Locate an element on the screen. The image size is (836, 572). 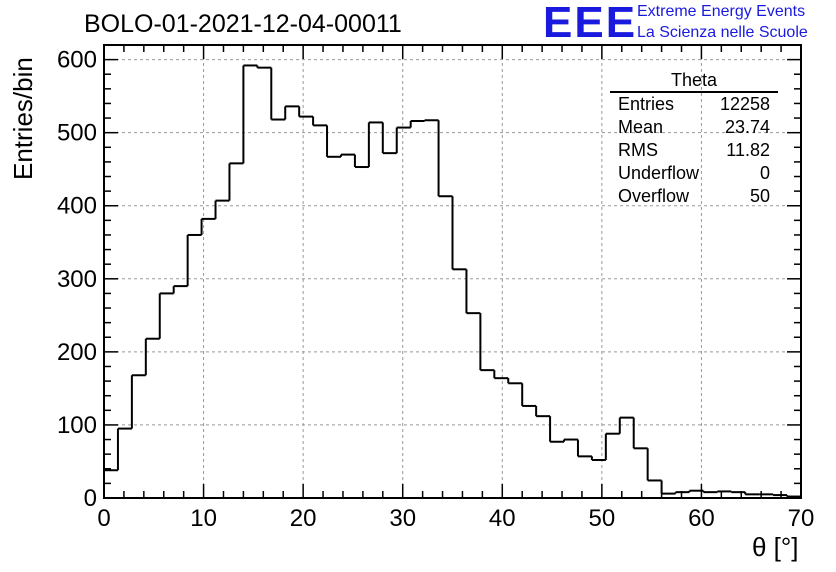
x-tick-label: 70 is located at coordinates (801, 518).